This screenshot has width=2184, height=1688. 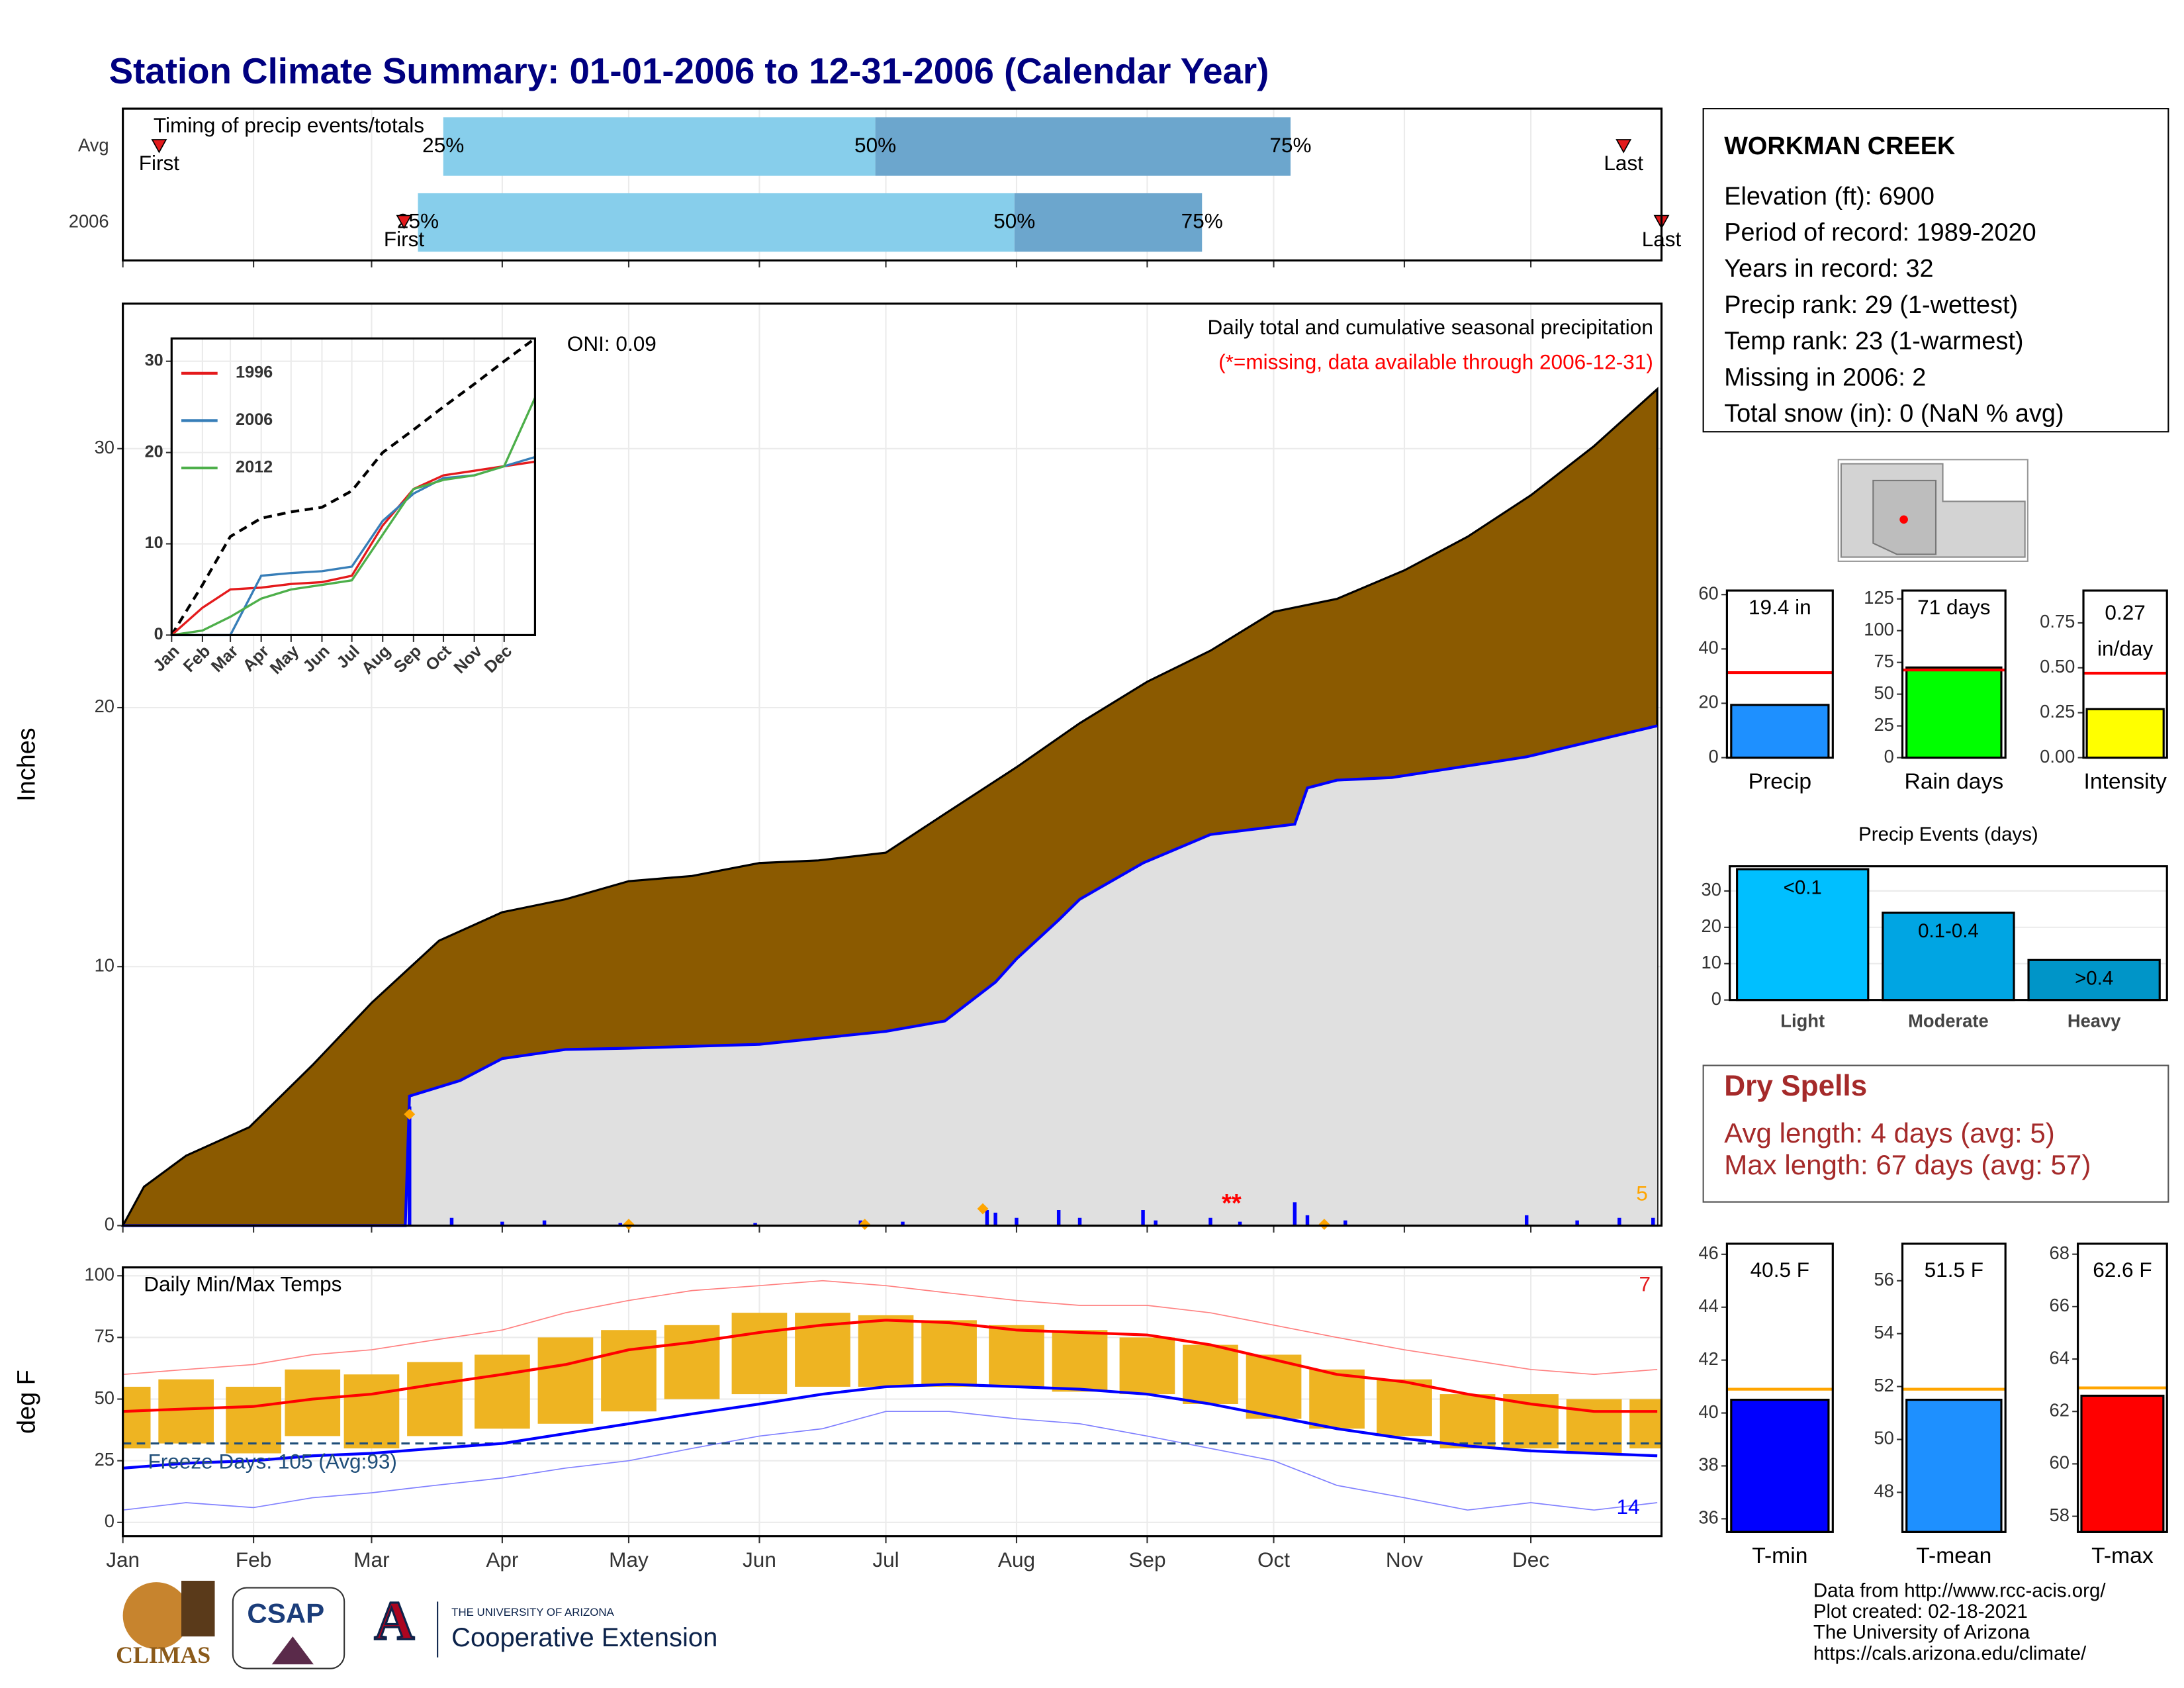 What do you see at coordinates (1014, 220) in the screenshot?
I see `percent-label: 50%` at bounding box center [1014, 220].